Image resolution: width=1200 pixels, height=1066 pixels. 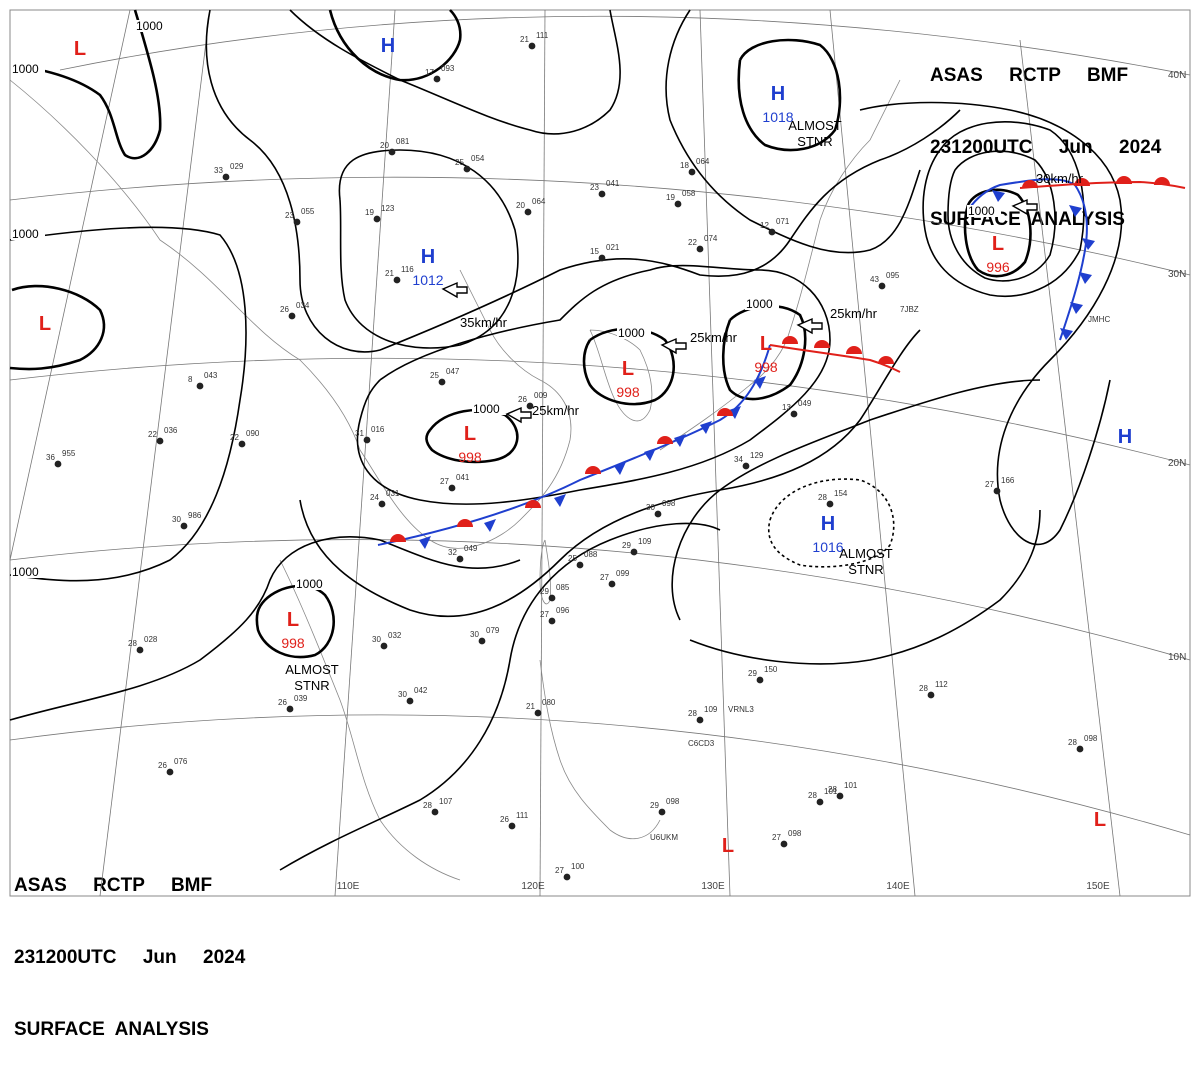 What do you see at coordinates (570, 871) in the screenshot?
I see `station-plot: 27 100` at bounding box center [570, 871].